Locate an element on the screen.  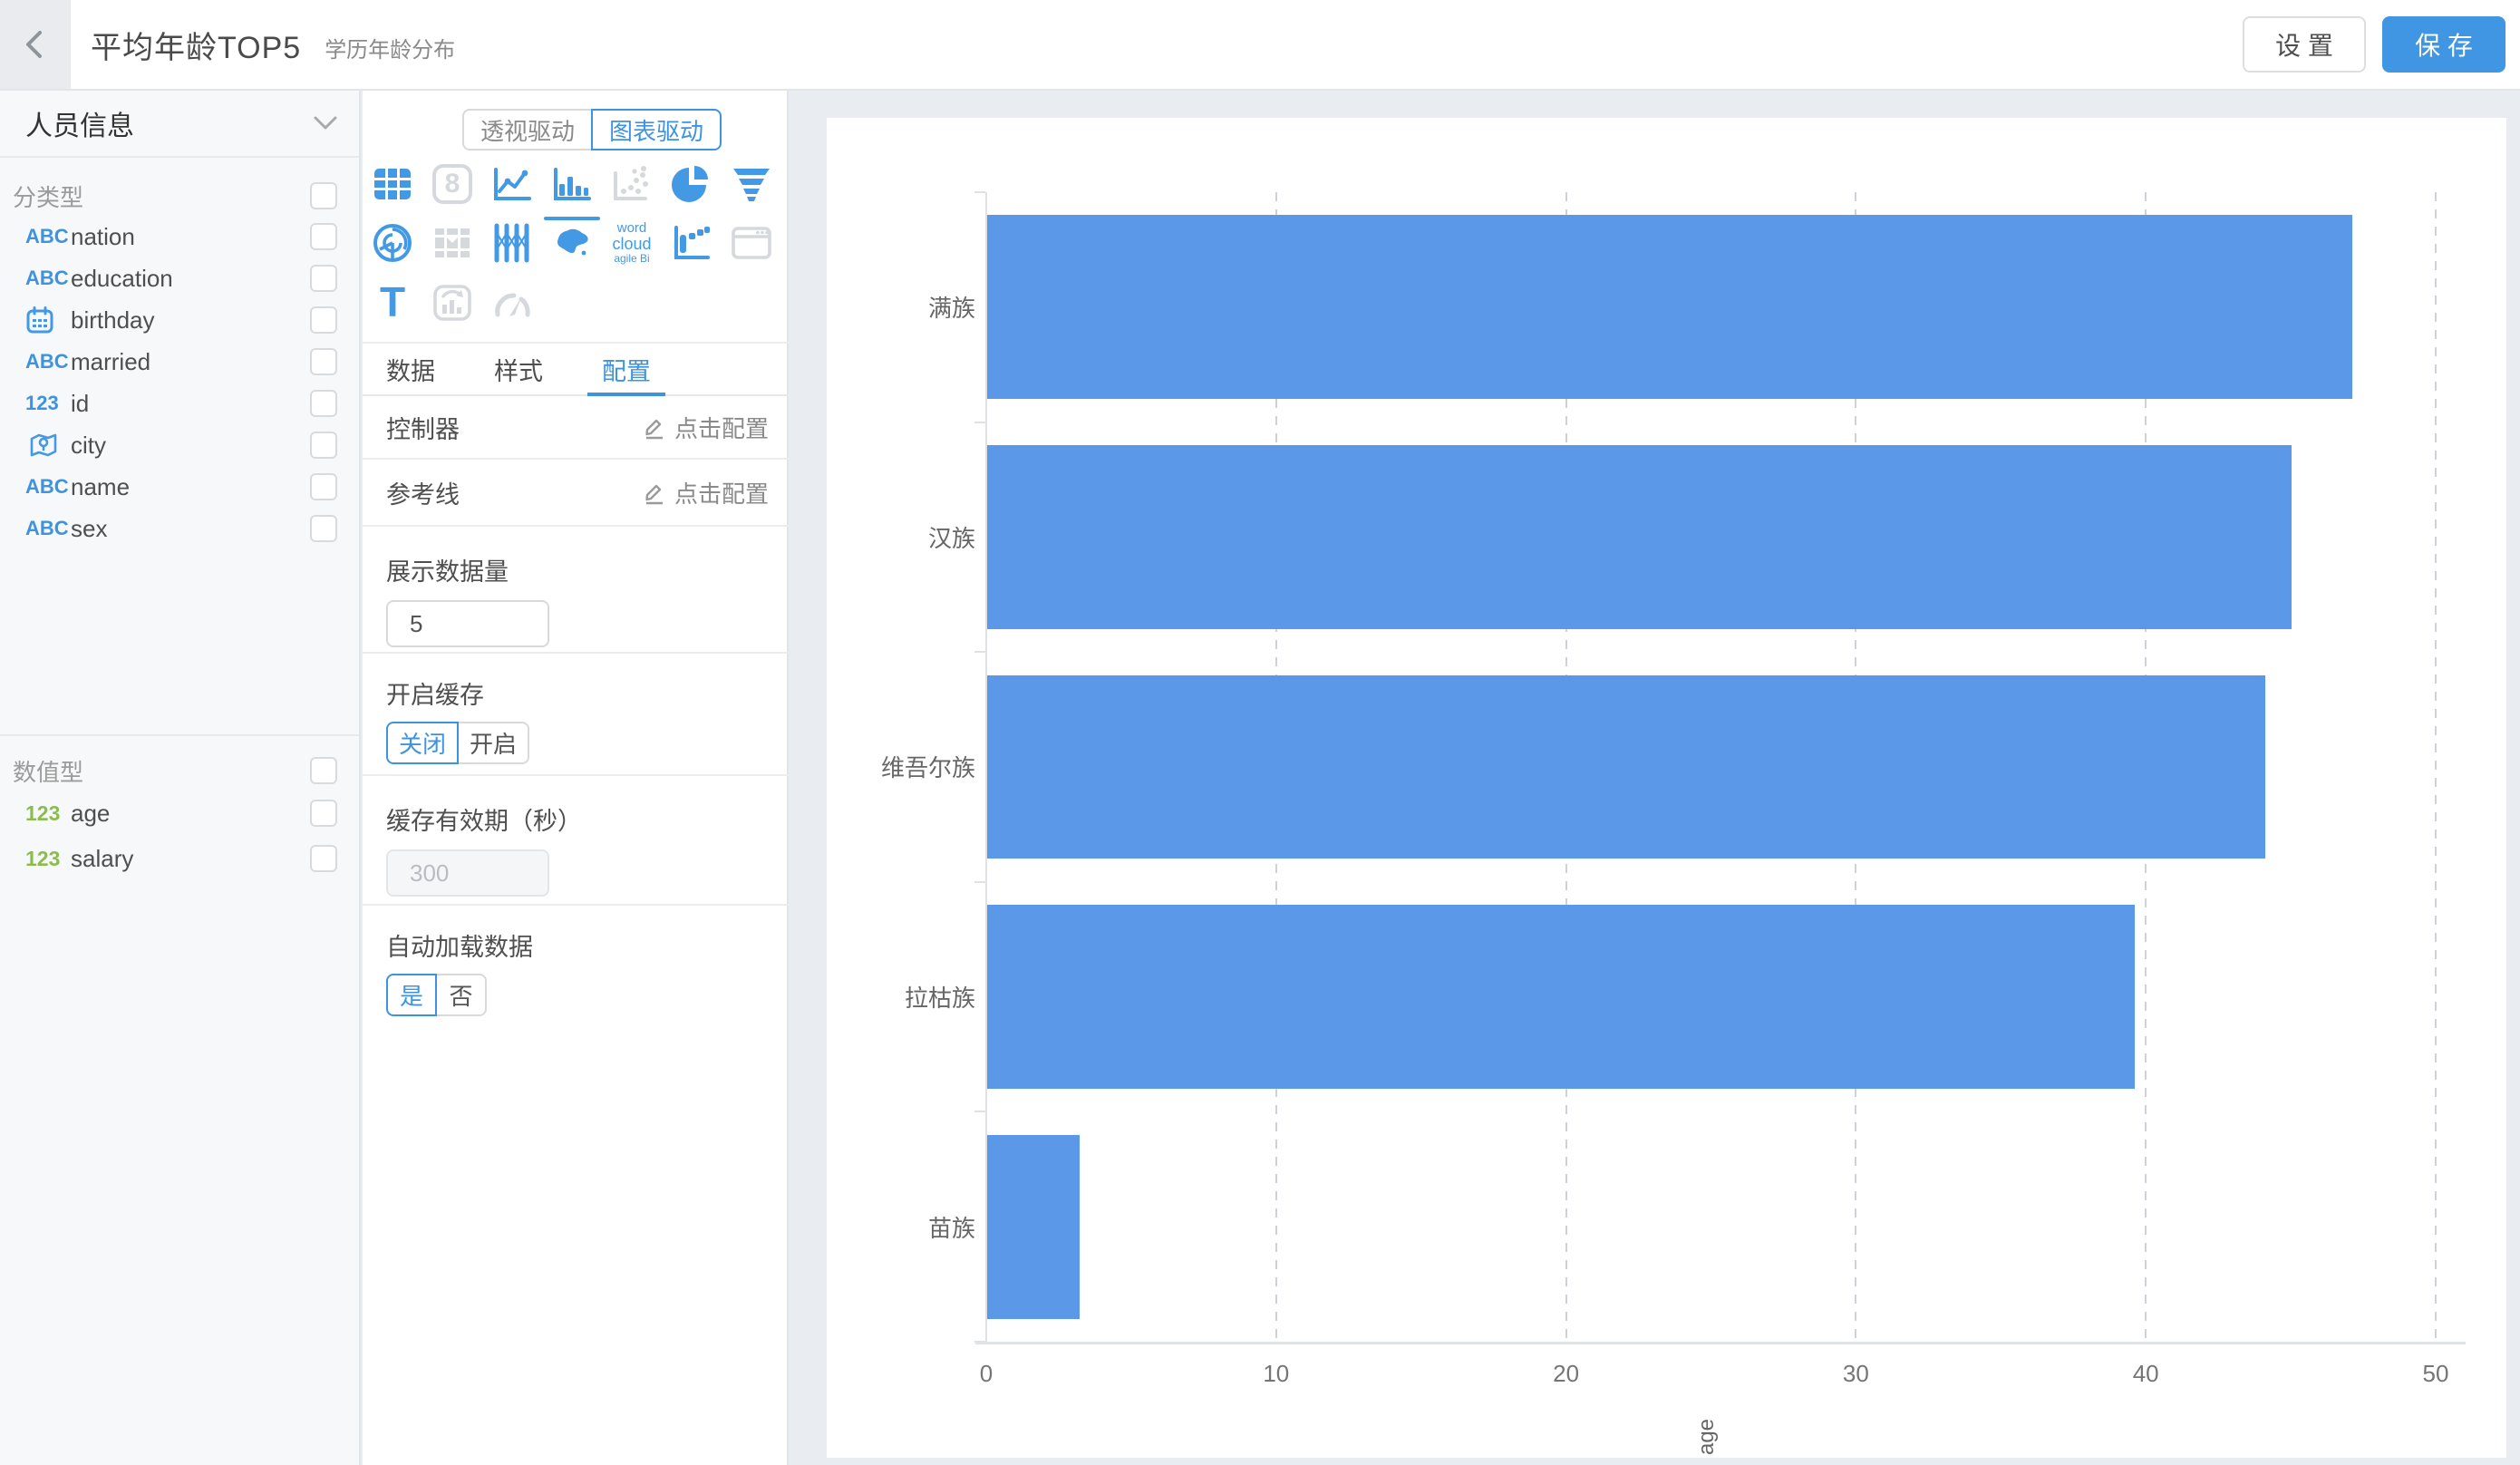
checkbox-married is located at coordinates (324, 361).